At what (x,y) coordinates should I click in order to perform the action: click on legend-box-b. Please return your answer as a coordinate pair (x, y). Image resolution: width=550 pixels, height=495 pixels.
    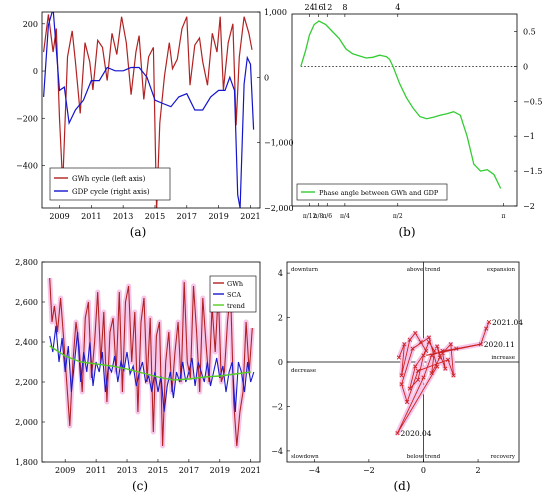
    Looking at the image, I should click on (372, 192).